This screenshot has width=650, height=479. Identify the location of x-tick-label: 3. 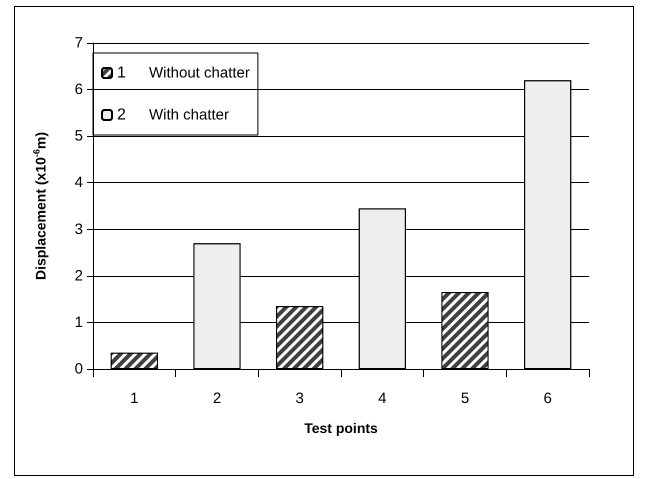
(299, 398).